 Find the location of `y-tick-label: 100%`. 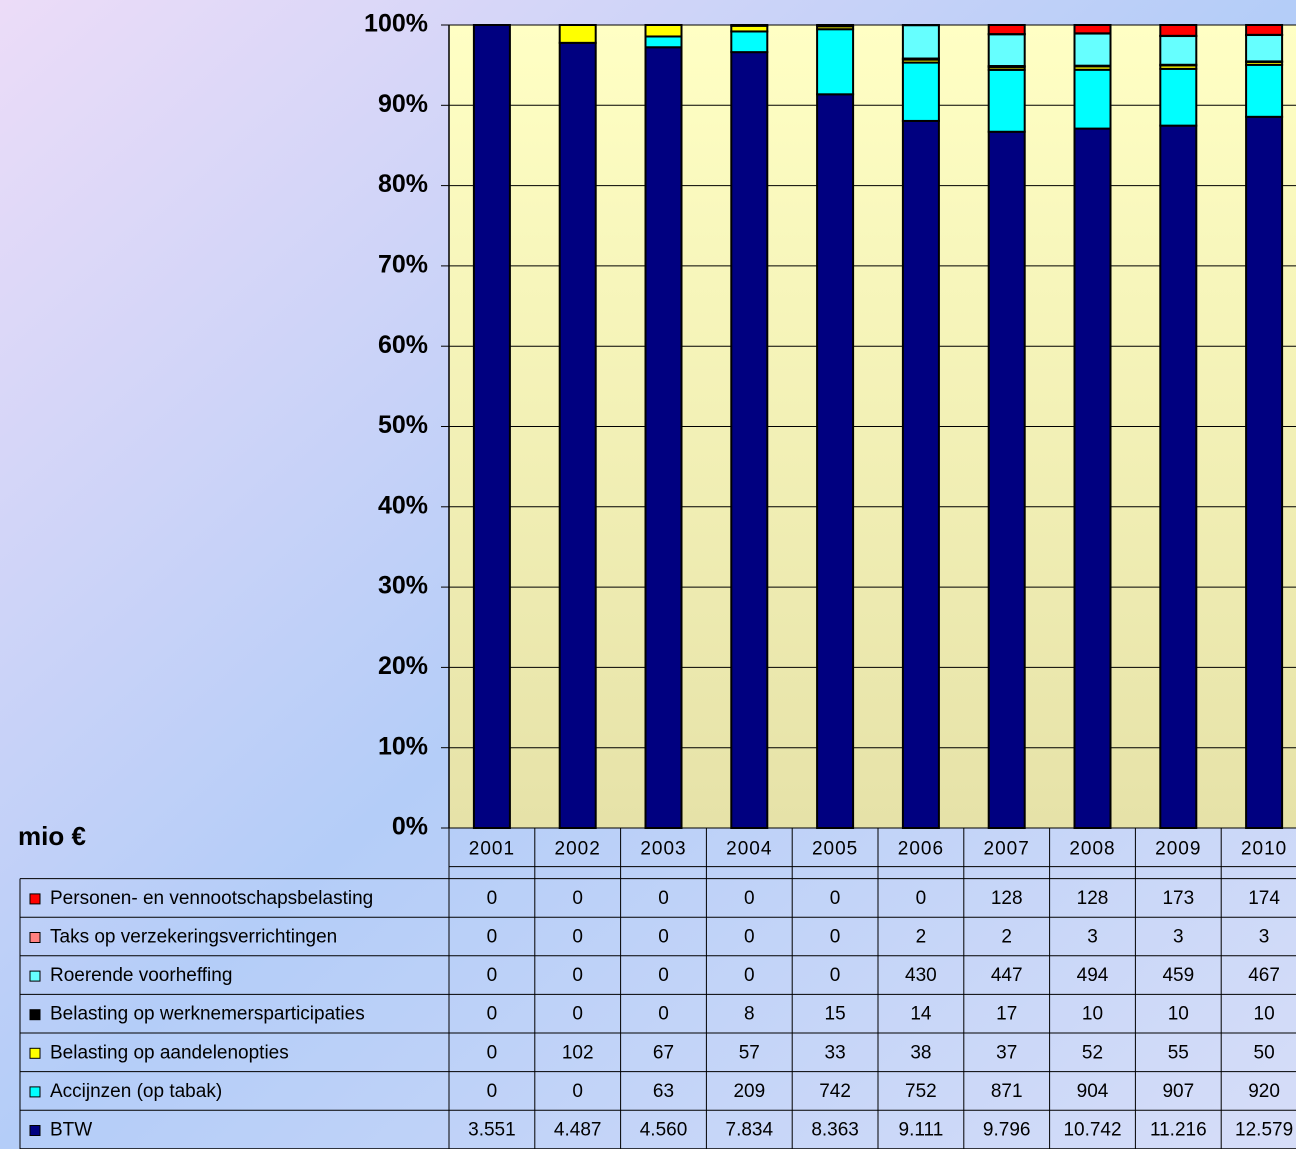

y-tick-label: 100% is located at coordinates (396, 24).